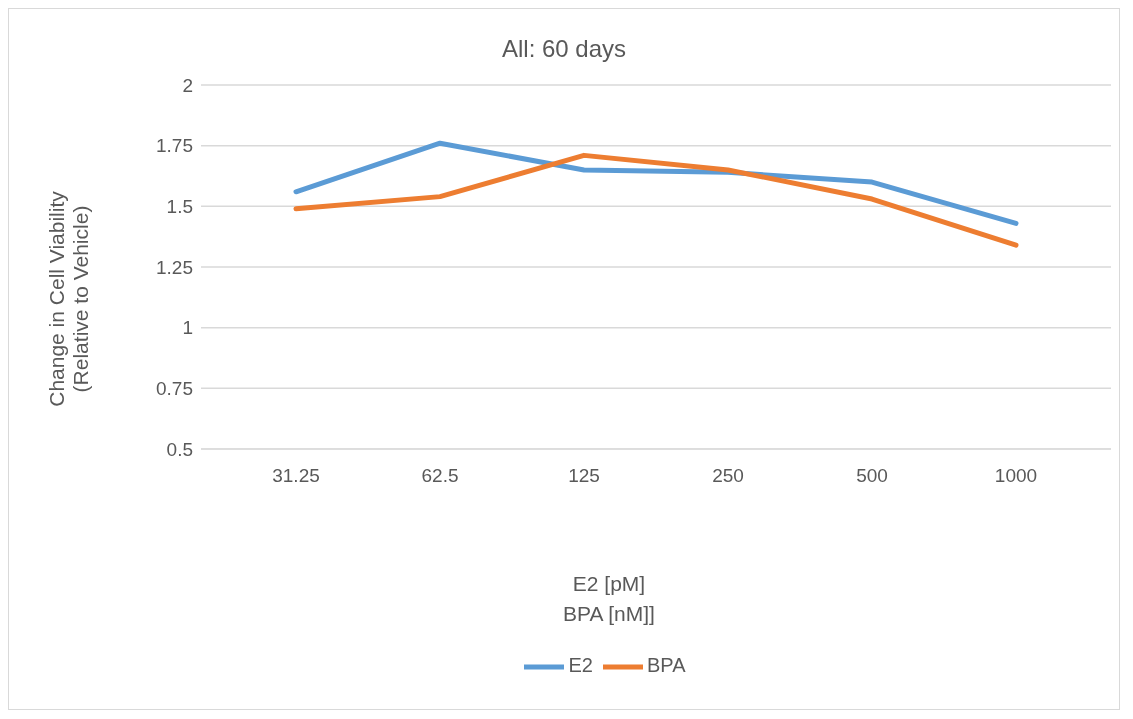  Describe the element at coordinates (69, 299) in the screenshot. I see `y-axis-title: Change in Cell Viability (Relative to Vehicle)` at that location.